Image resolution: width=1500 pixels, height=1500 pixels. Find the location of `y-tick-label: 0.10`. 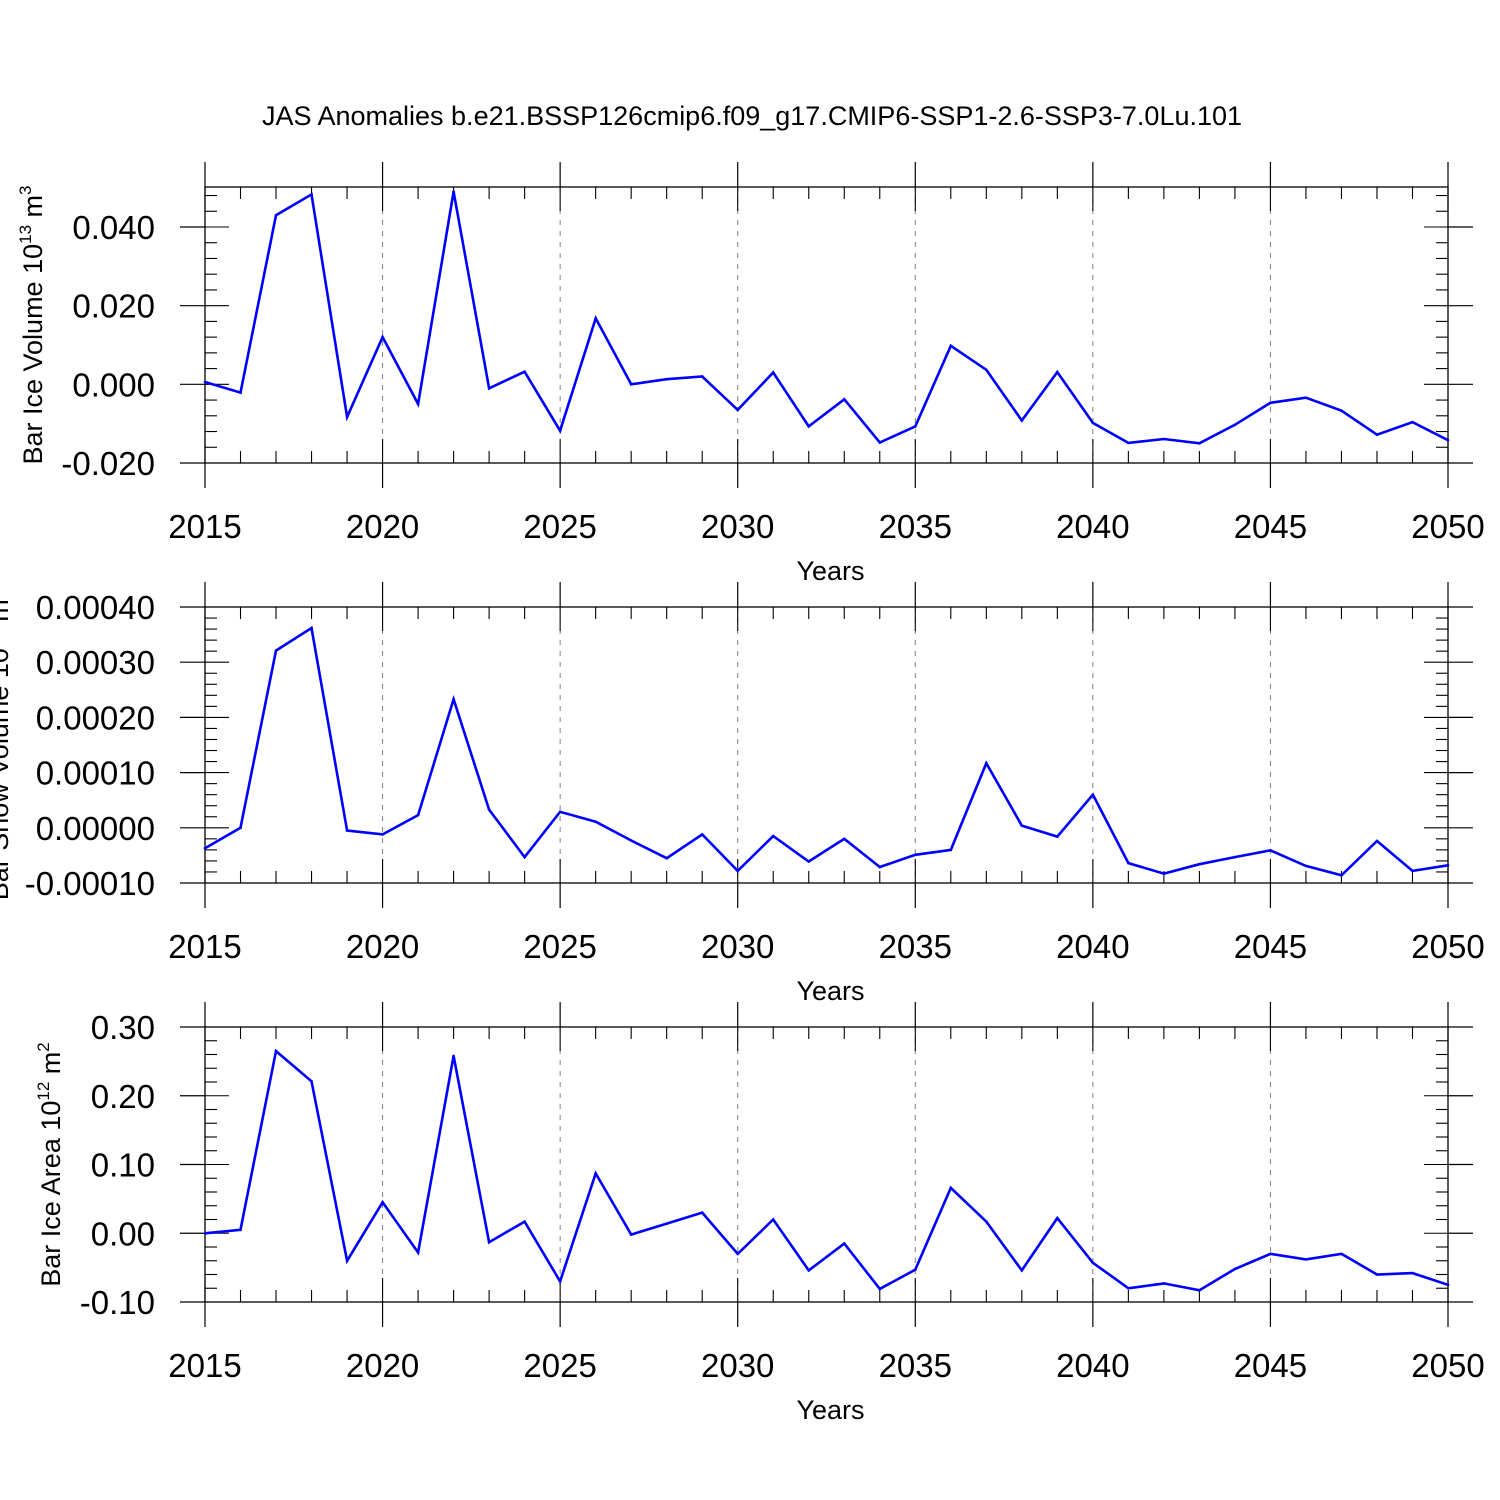

y-tick-label: 0.10 is located at coordinates (123, 1165).